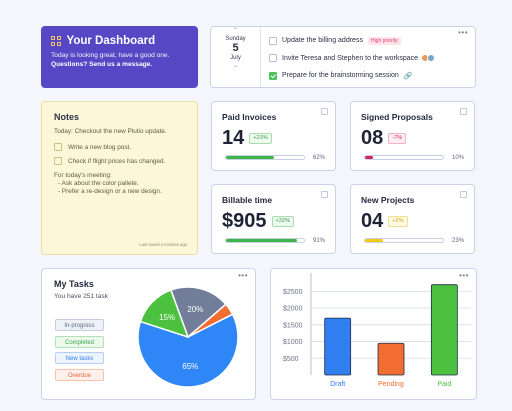 This screenshot has height=411, width=512. Describe the element at coordinates (249, 117) in the screenshot. I see `stat-label: Paid Invoices` at that location.